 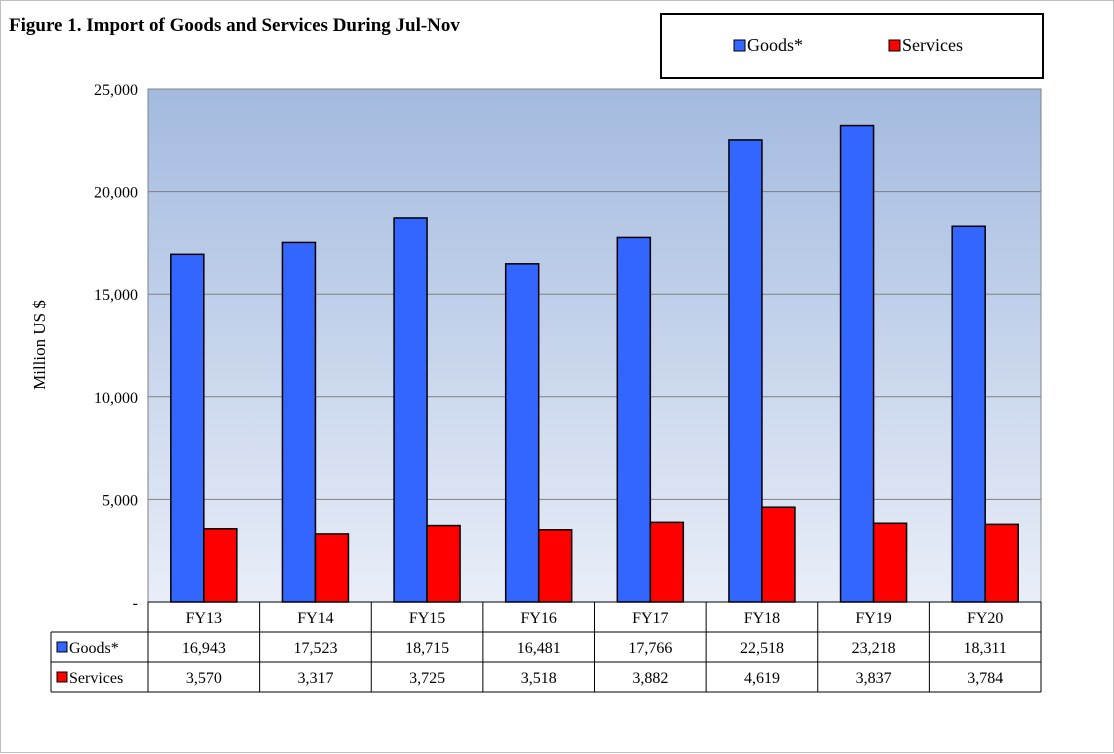 What do you see at coordinates (116, 347) in the screenshot?
I see `y-axis-ticks: - 5,000 10,000 15,000 20,000 25,000` at bounding box center [116, 347].